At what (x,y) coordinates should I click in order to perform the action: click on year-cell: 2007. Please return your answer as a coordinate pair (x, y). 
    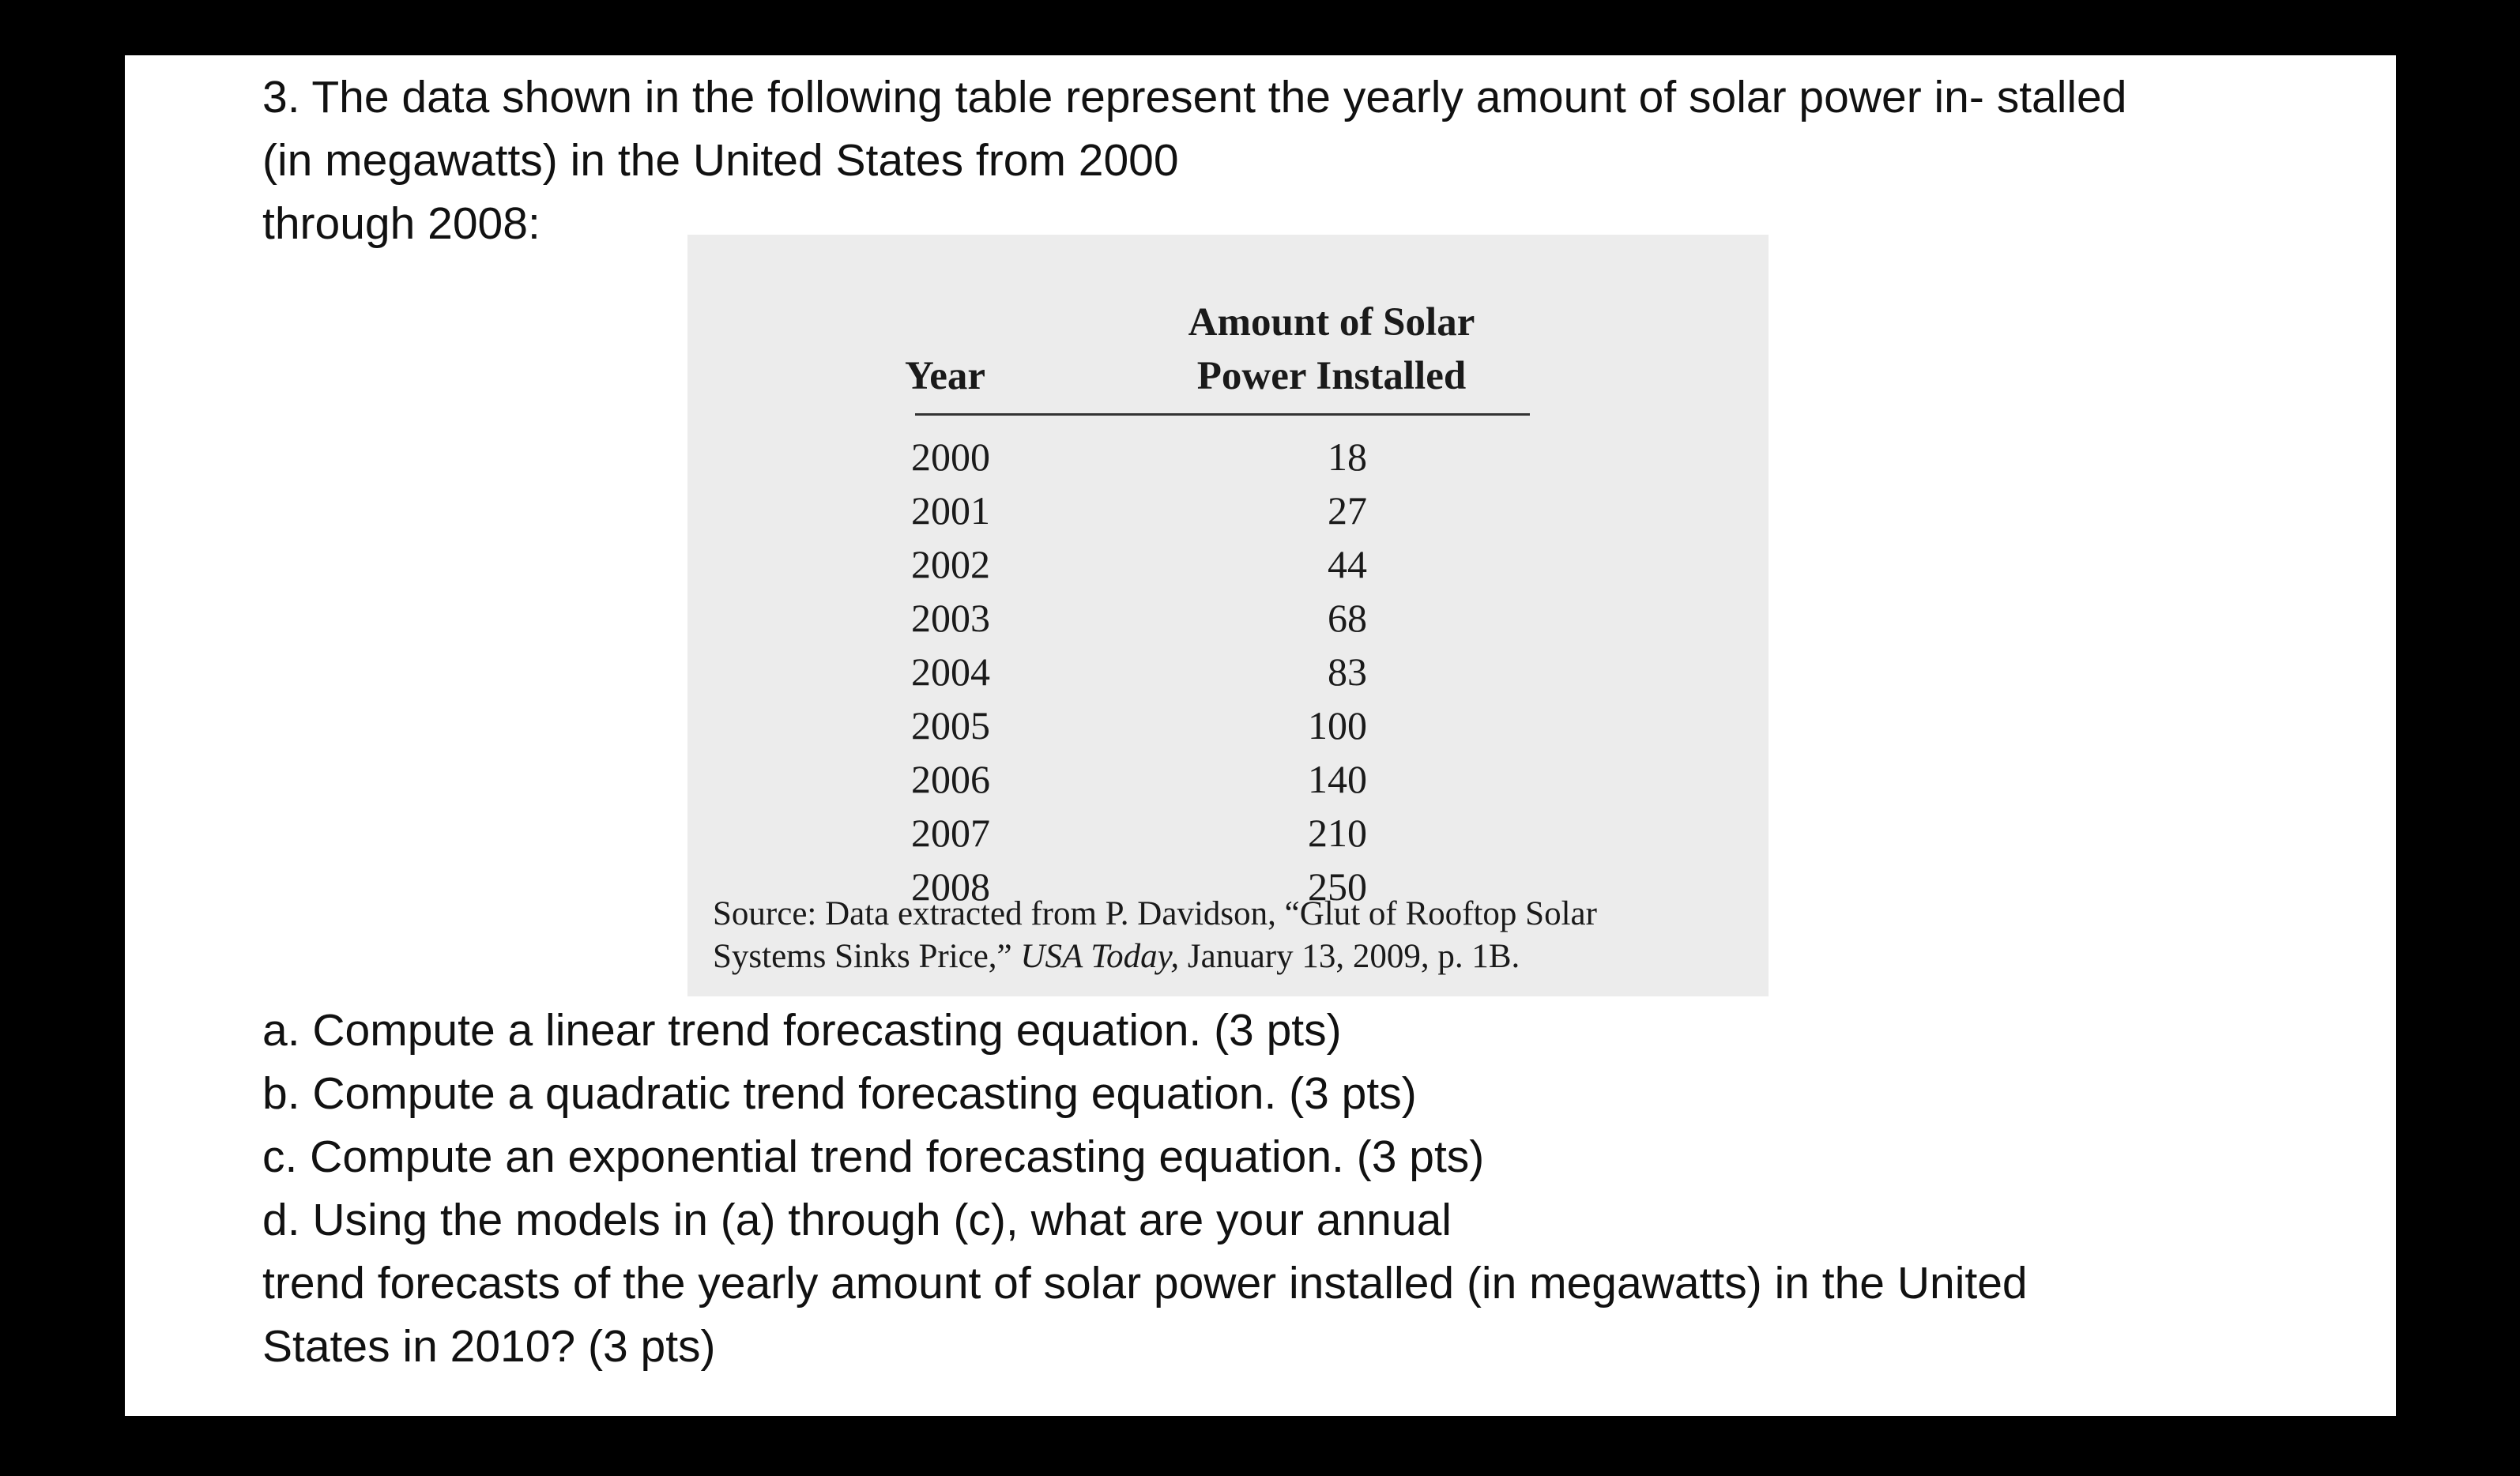
    Looking at the image, I should click on (950, 833).